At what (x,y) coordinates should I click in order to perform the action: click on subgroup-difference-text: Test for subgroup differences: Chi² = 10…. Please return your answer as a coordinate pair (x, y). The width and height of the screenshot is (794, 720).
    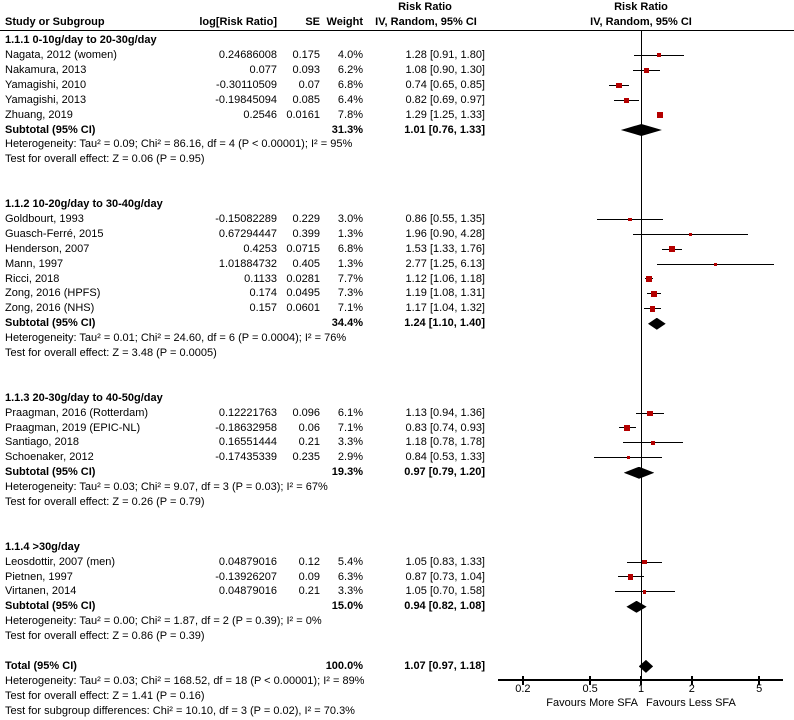
    Looking at the image, I should click on (180, 710).